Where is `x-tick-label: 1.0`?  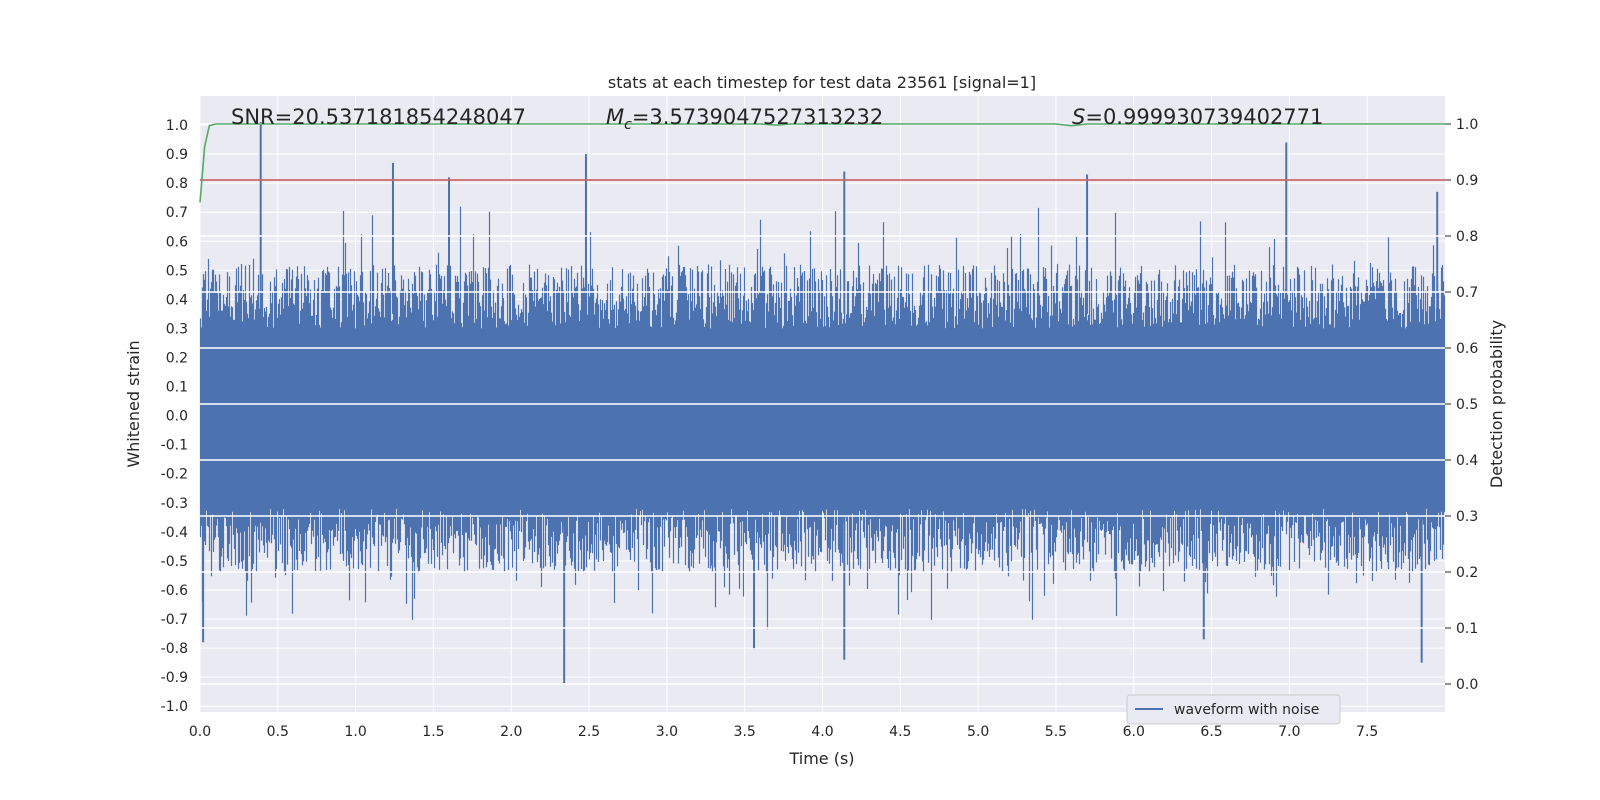 x-tick-label: 1.0 is located at coordinates (355, 732).